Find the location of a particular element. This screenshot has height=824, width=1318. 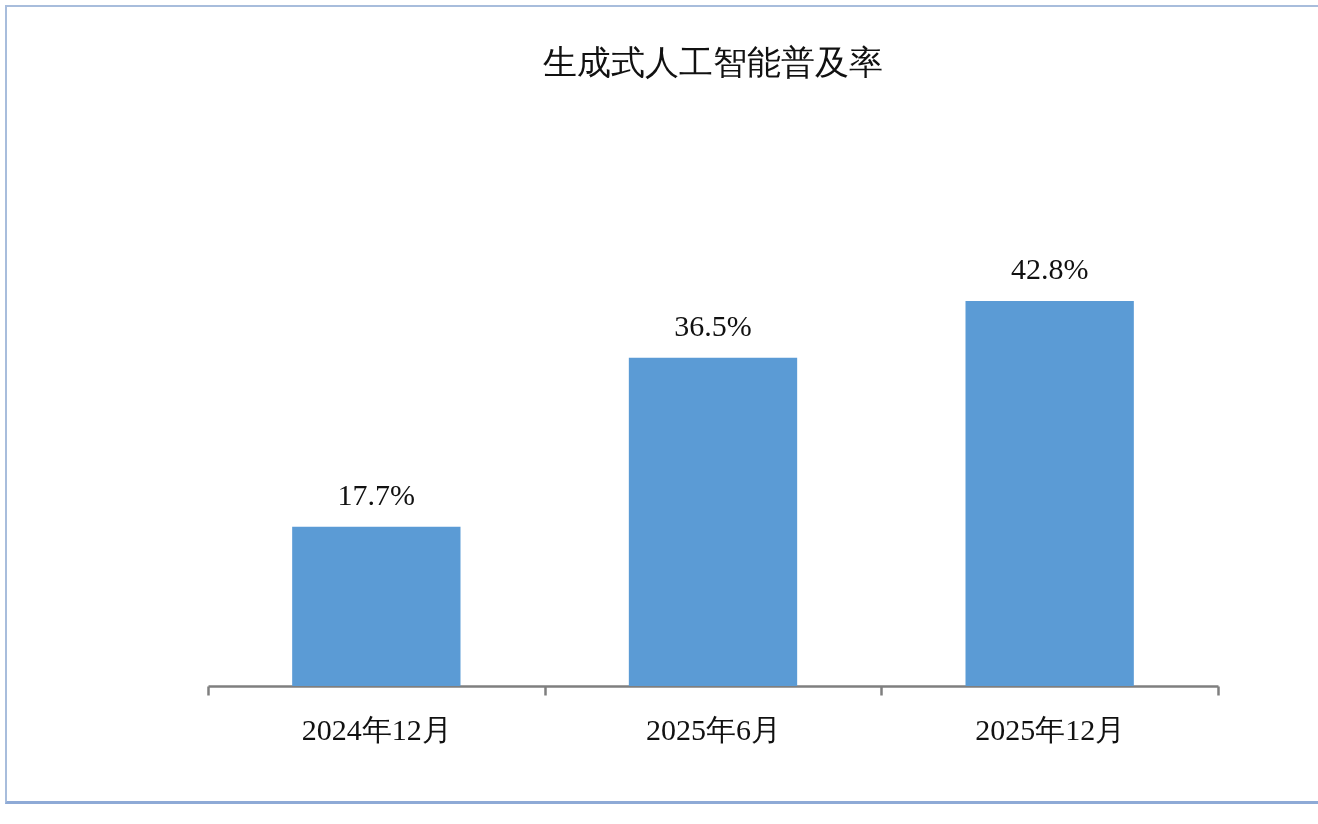

x-tick-label: 2025年6月 is located at coordinates (713, 729).